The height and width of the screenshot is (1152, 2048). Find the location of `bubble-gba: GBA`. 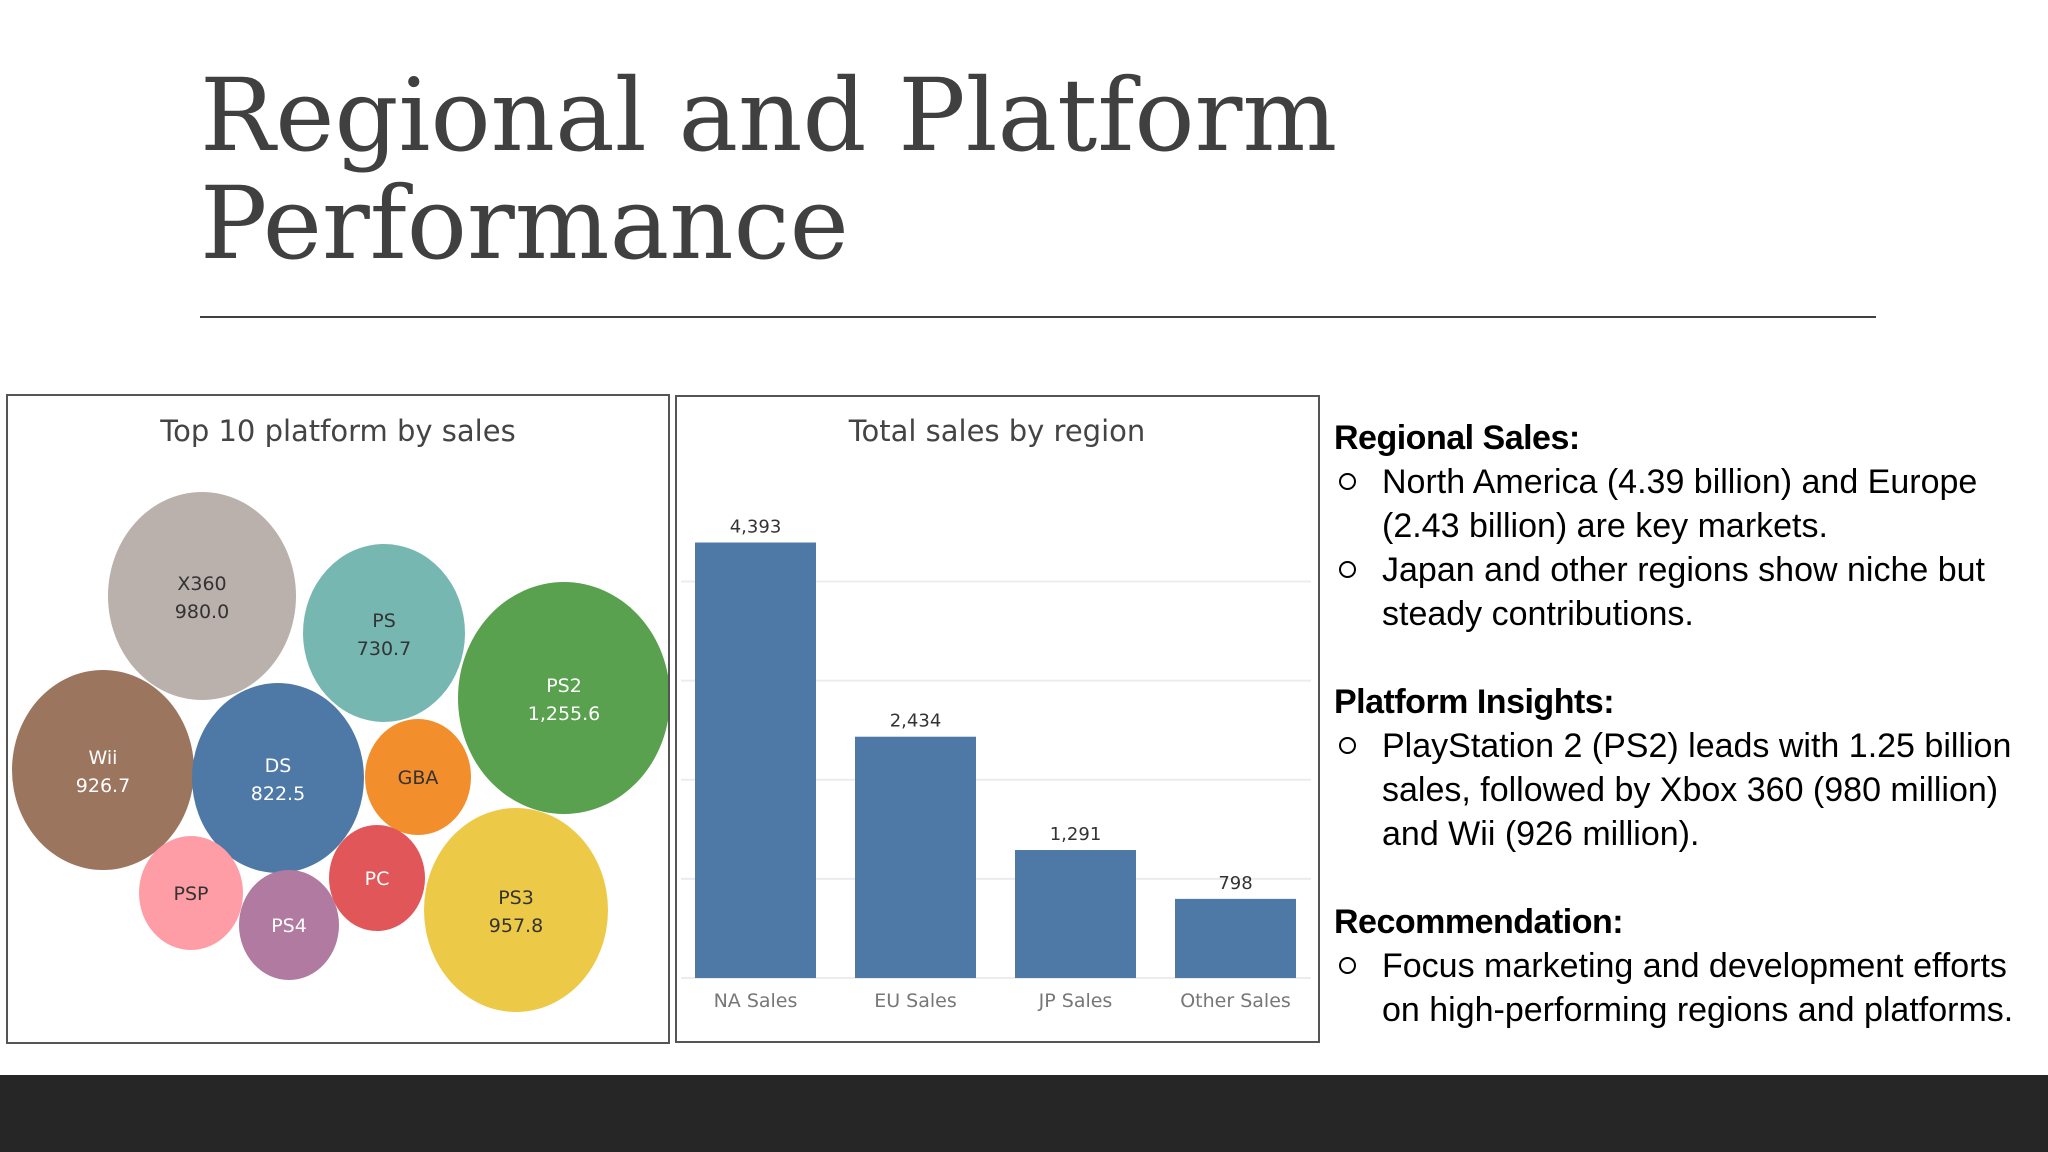

bubble-gba: GBA is located at coordinates (418, 777).